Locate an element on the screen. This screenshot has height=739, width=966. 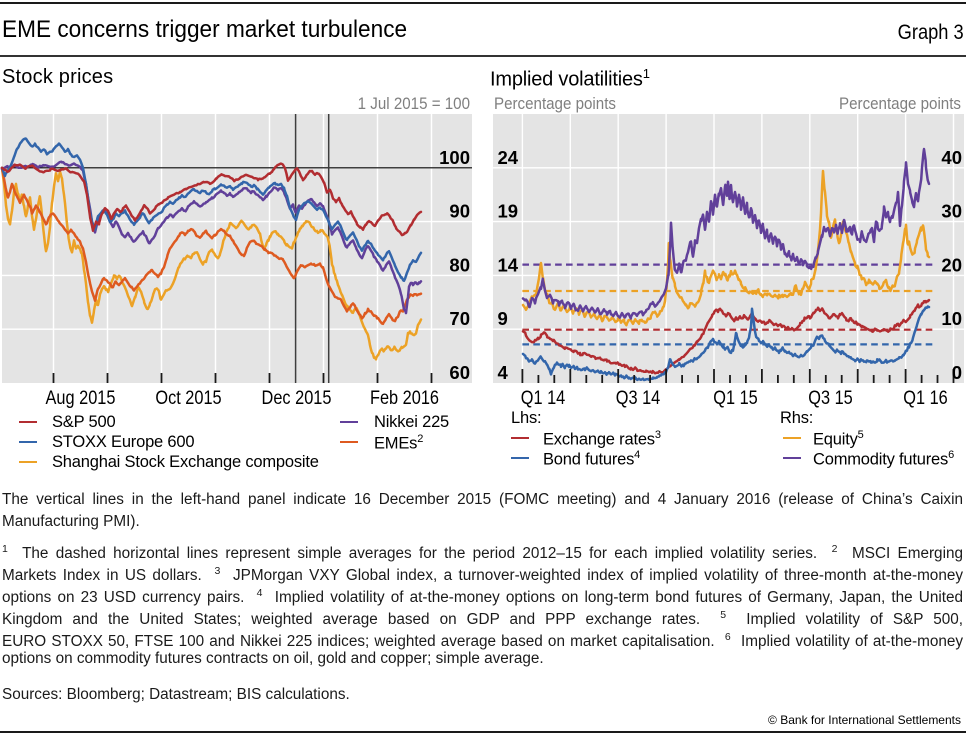
svg-text: Q3 14 is located at coordinates (638, 397).